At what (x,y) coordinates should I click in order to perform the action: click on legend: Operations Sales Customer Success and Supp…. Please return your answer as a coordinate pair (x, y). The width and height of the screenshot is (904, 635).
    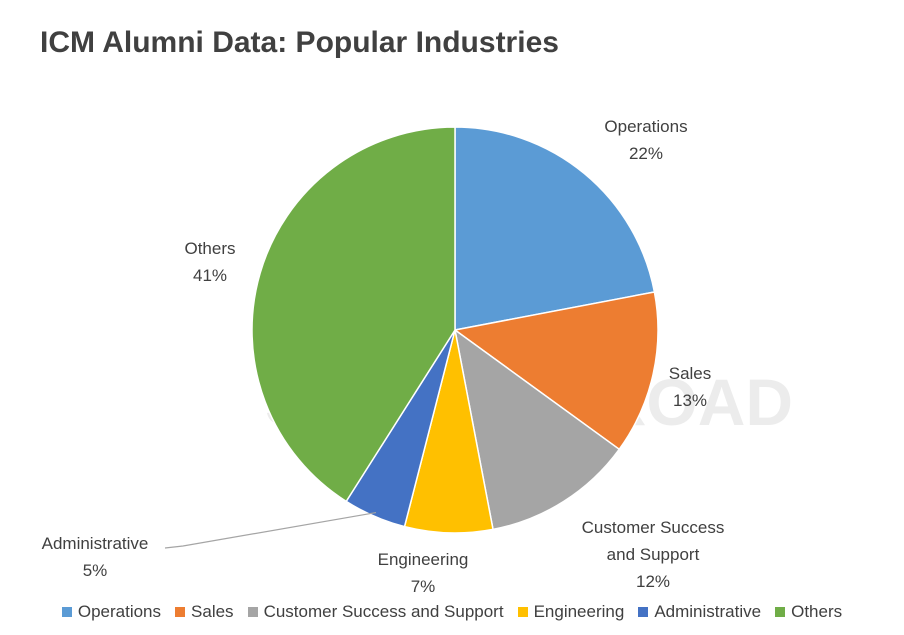
    Looking at the image, I should click on (452, 612).